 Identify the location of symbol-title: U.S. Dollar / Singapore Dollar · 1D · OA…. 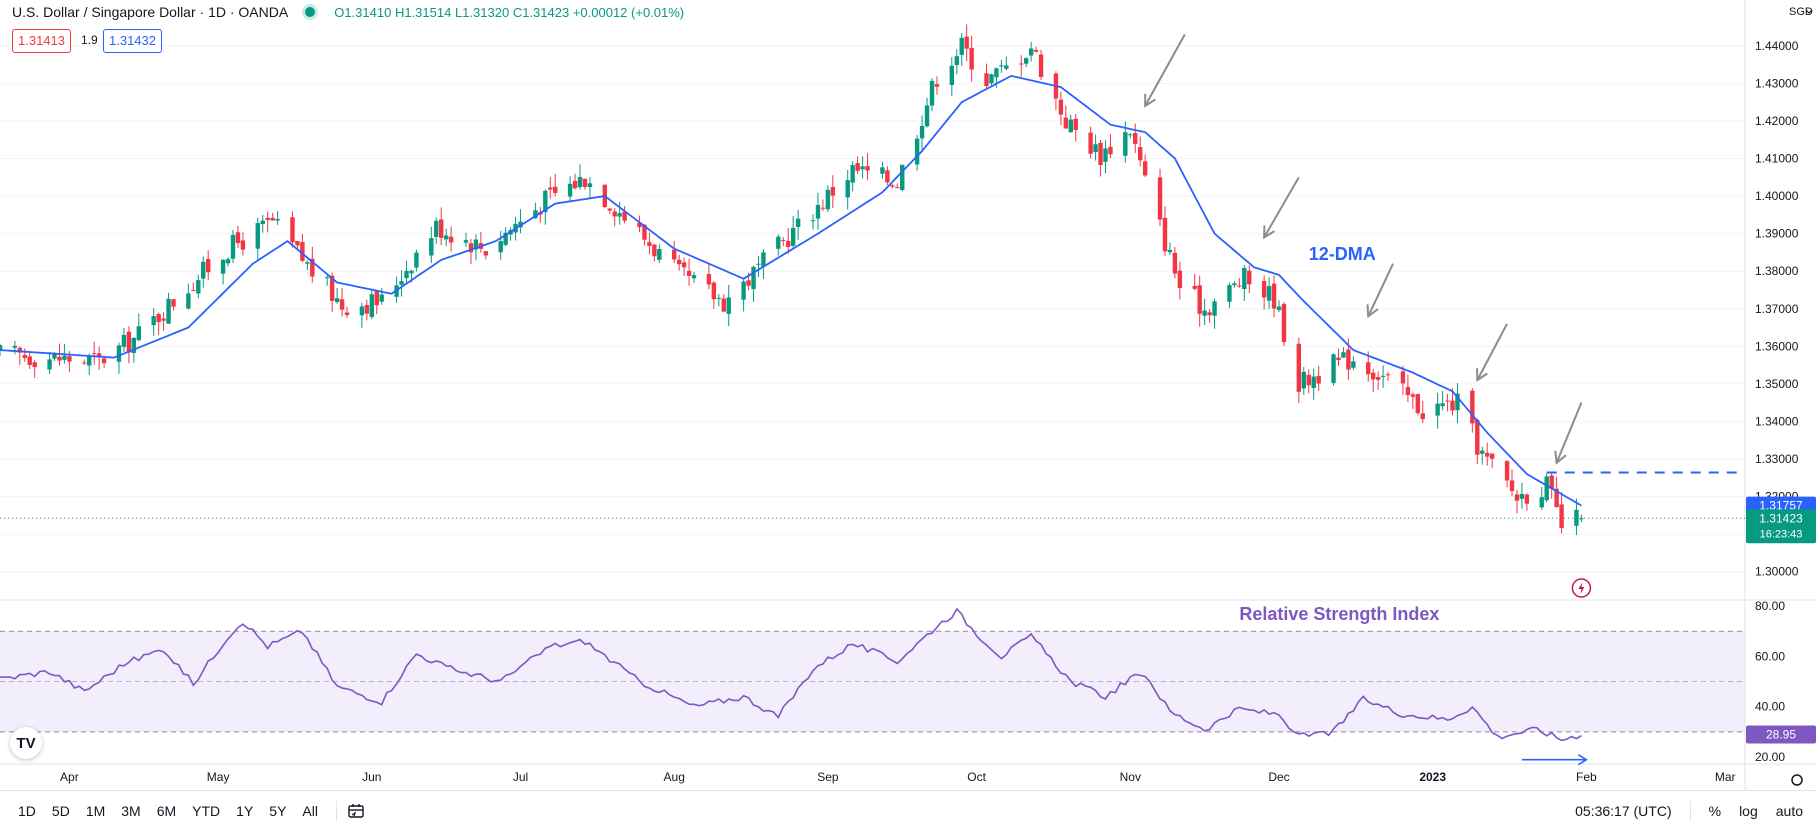
(150, 12).